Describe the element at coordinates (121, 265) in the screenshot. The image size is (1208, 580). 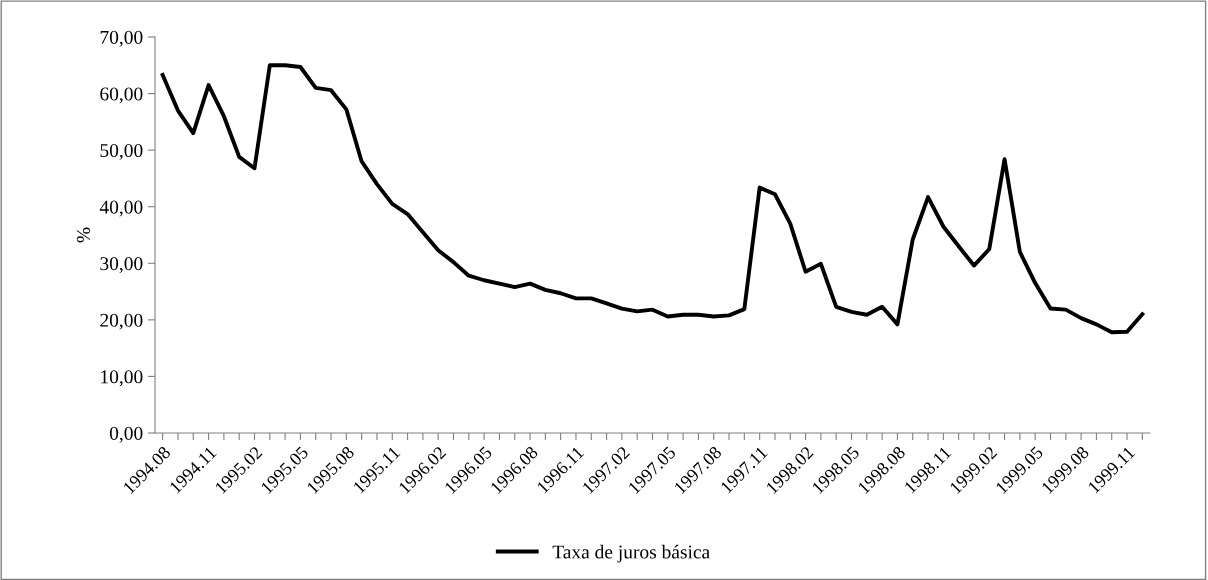
I see `y-tick-label: 30,00` at that location.